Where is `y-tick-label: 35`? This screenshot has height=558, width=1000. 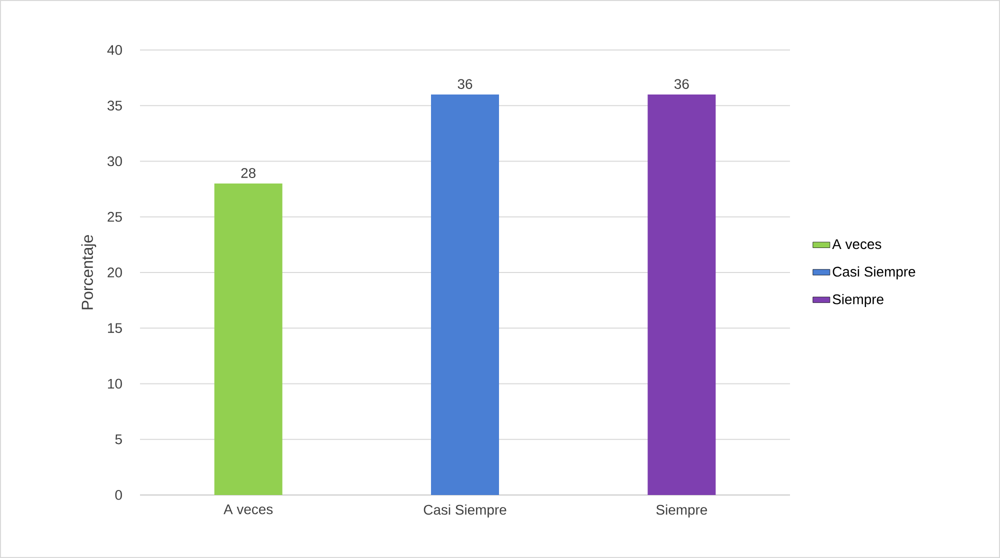
y-tick-label: 35 is located at coordinates (115, 105).